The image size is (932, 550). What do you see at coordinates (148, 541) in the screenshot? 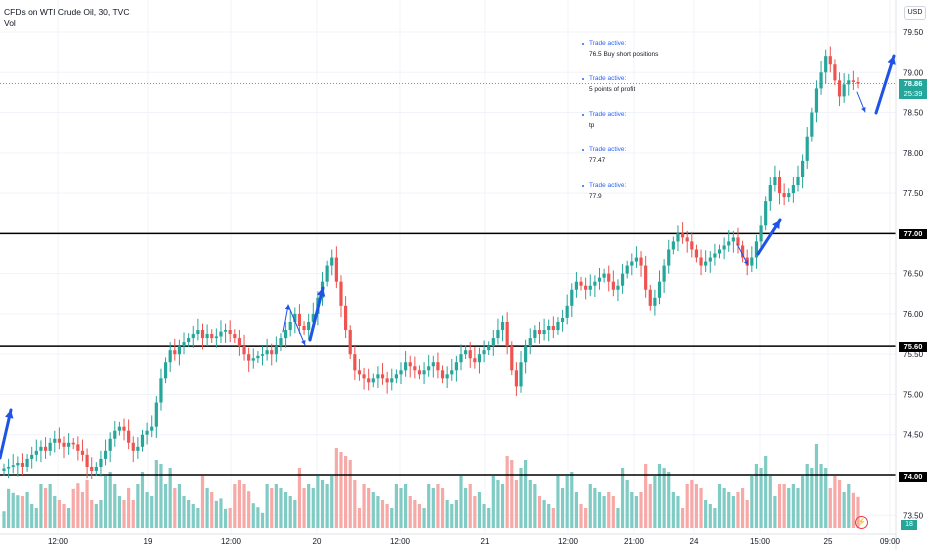
I see `time-tick-label: 19` at bounding box center [148, 541].